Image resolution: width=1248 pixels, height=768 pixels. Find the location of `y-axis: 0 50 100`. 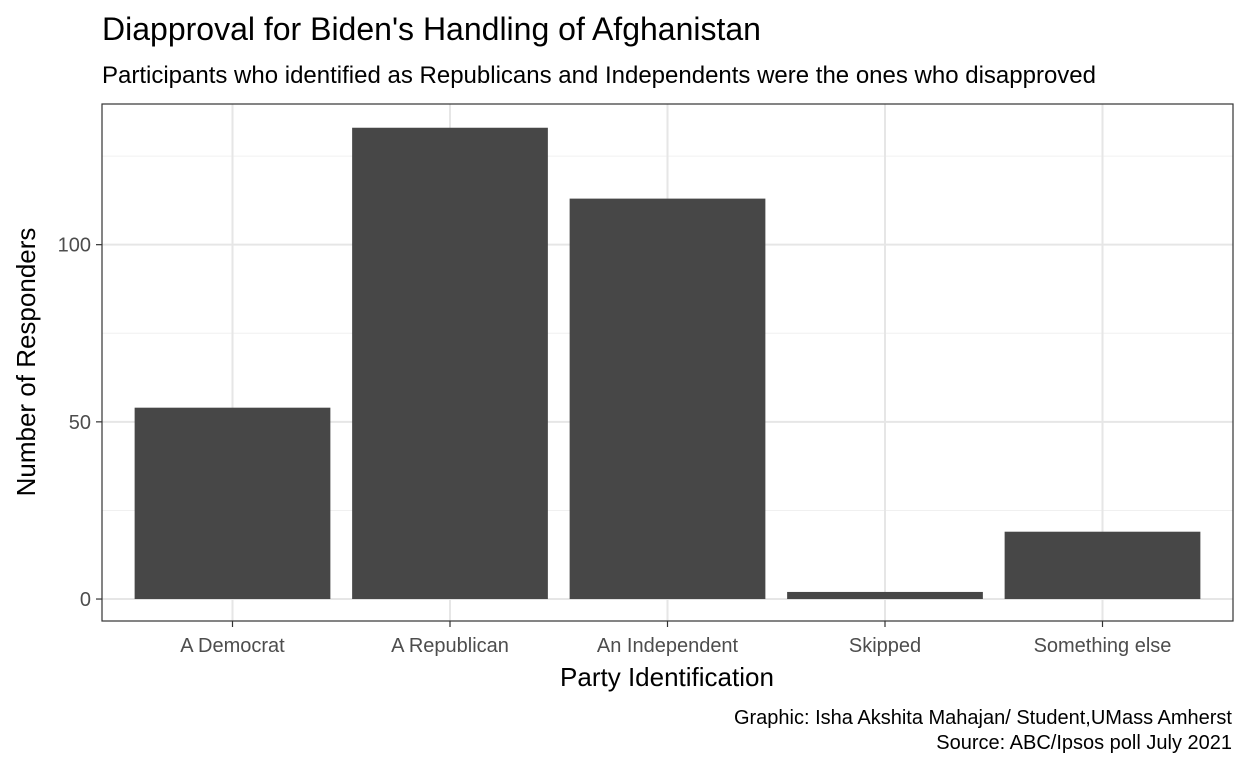

y-axis: 0 50 100 is located at coordinates (80, 423).